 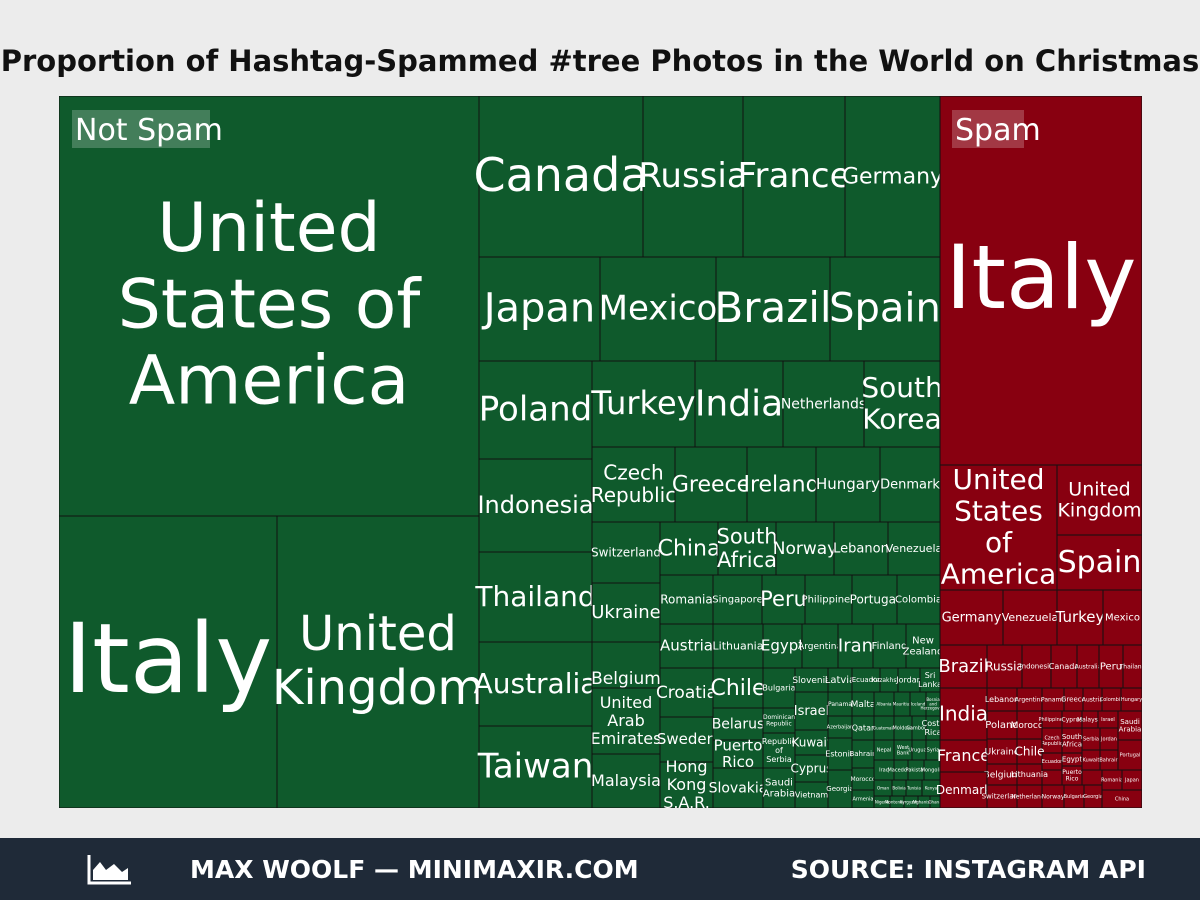 I want to click on cell-label-not-spam-iraq: Iraq, so click(x=884, y=771).